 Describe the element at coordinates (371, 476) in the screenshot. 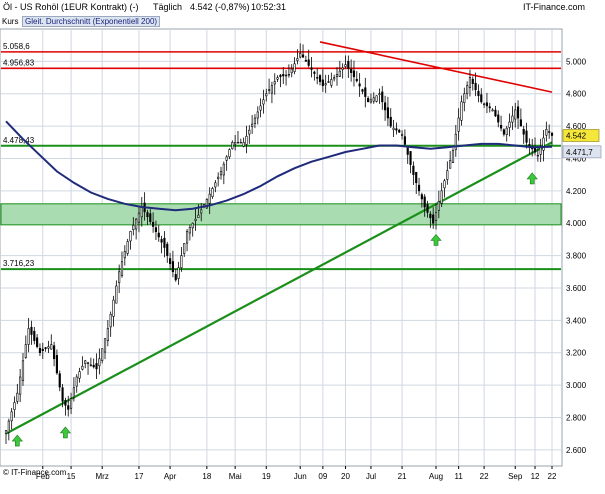

I see `x-tick-label: Jul` at that location.